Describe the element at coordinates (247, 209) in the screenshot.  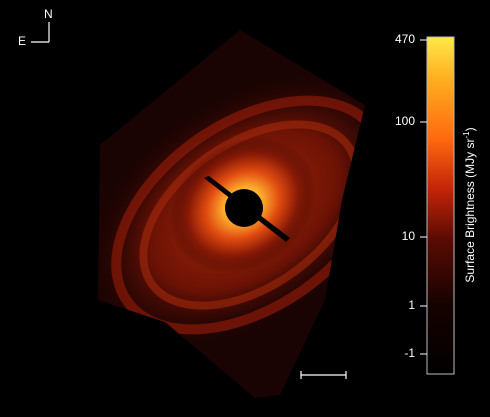
I see `mask-bar` at that location.